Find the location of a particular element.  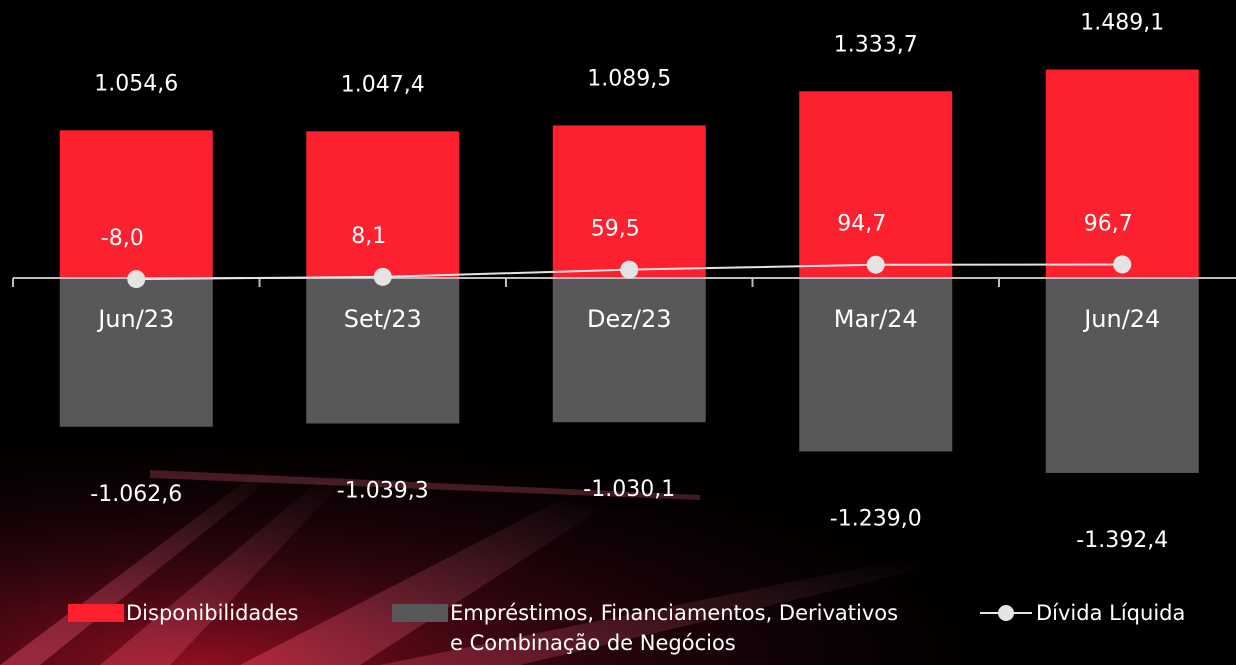

value-label: 59,5 is located at coordinates (615, 229).